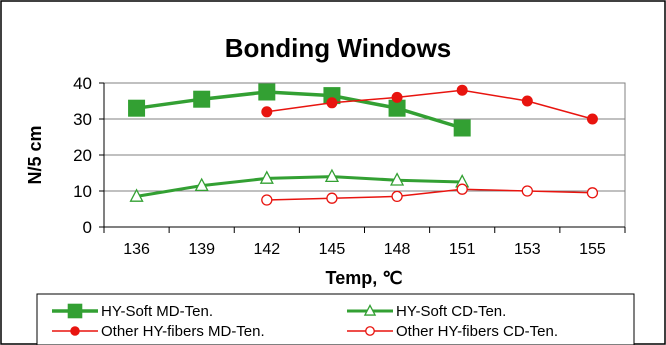 The image size is (666, 345). Describe the element at coordinates (82, 83) in the screenshot. I see `y-tick-label: 40` at that location.